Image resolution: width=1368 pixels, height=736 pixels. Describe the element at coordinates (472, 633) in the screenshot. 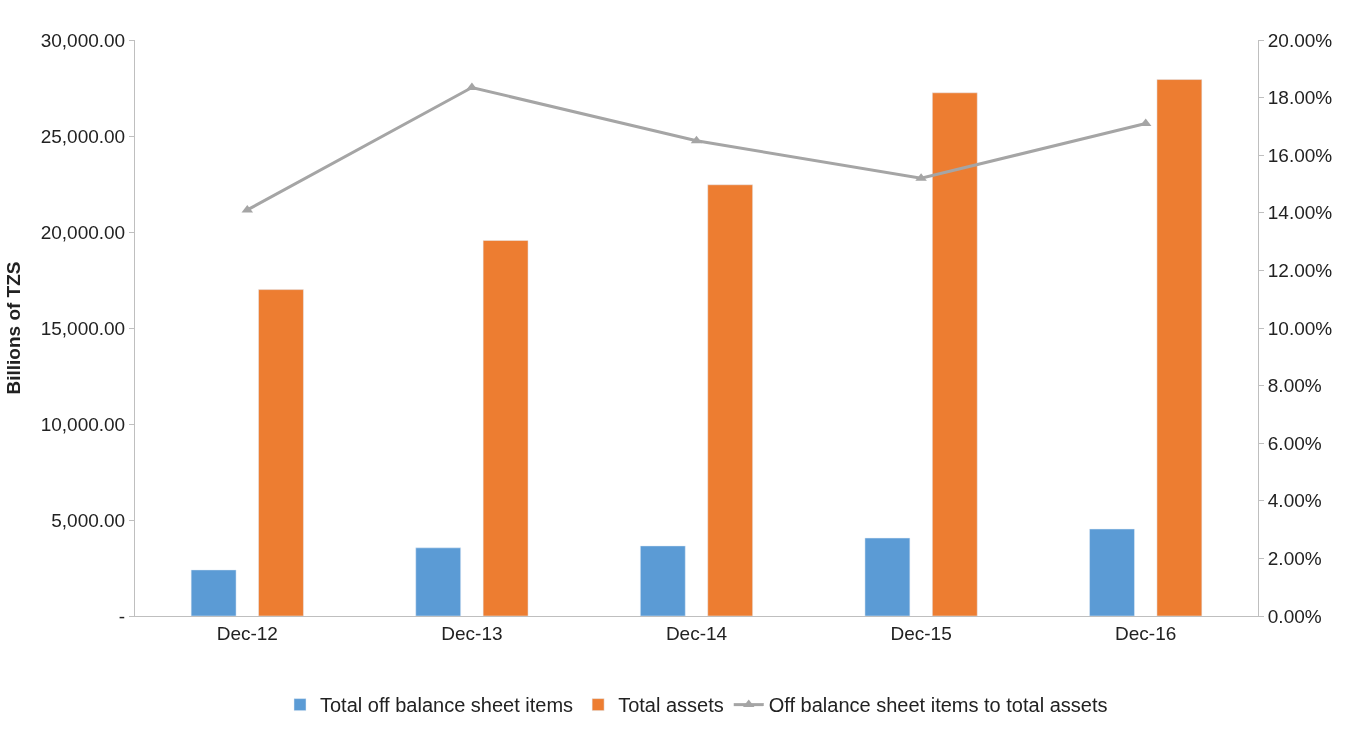

I see `x-tick-label: Dec-13` at that location.